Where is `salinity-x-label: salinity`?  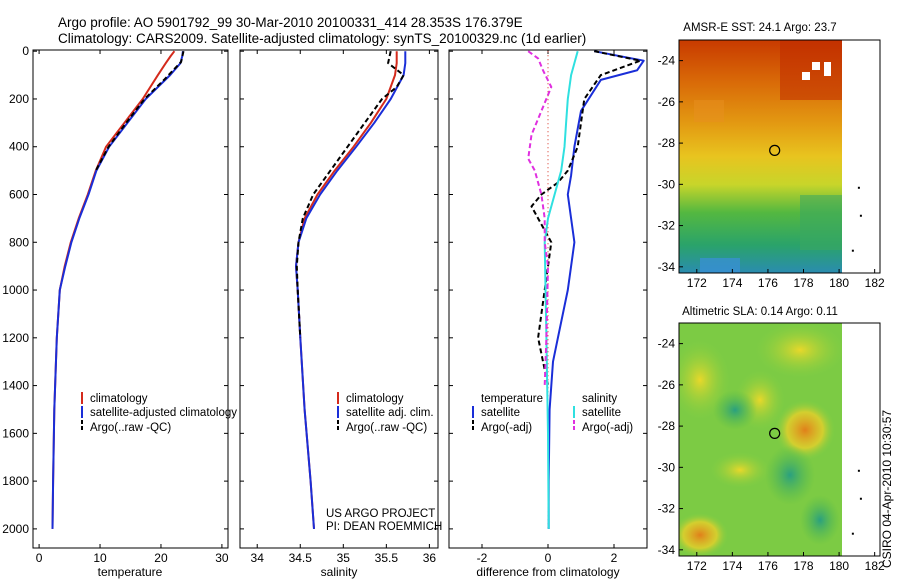 salinity-x-label: salinity is located at coordinates (339, 572).